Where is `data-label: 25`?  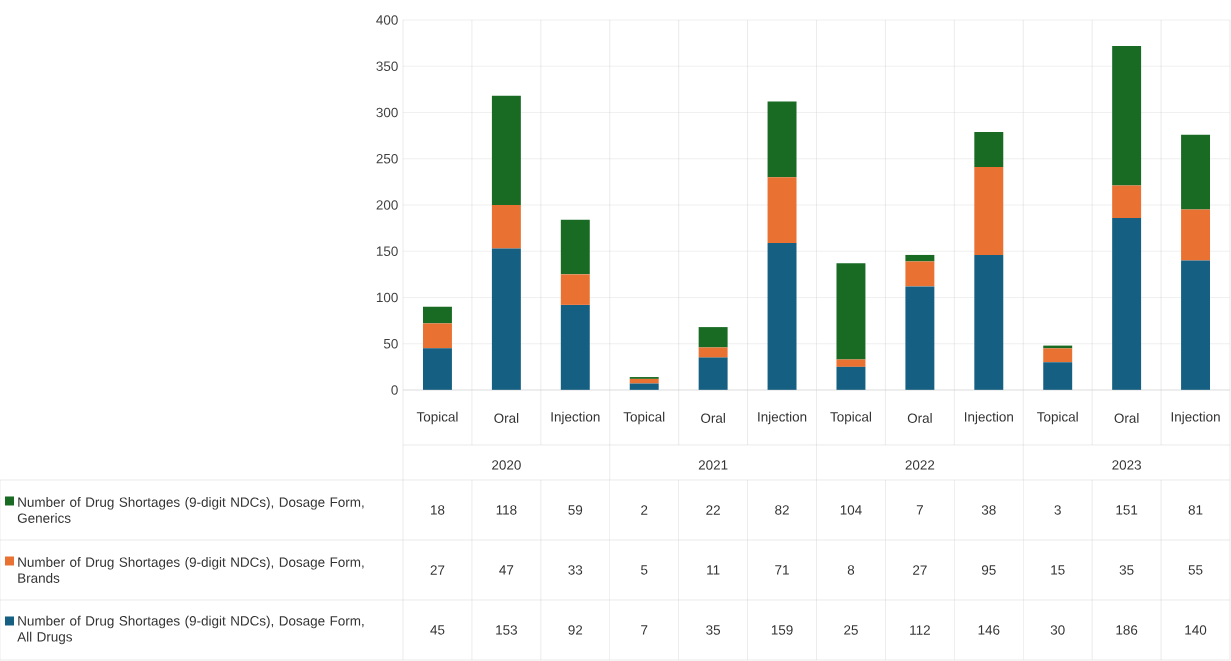
data-label: 25 is located at coordinates (851, 630).